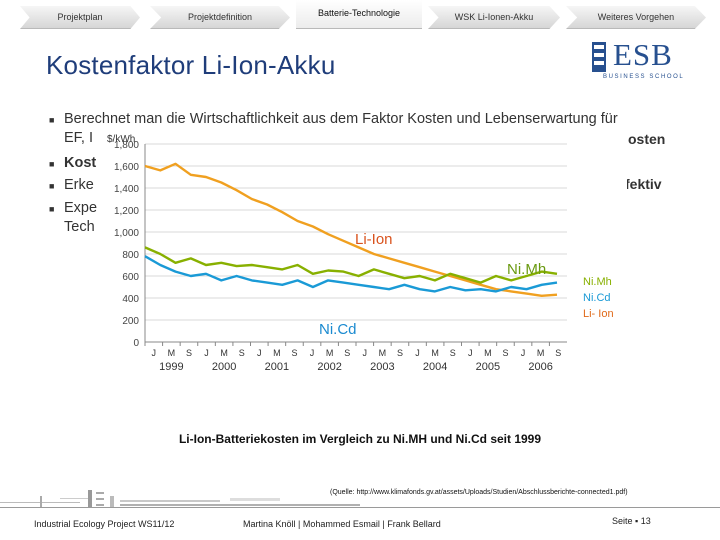 The height and width of the screenshot is (540, 720). What do you see at coordinates (126, 145) in the screenshot?
I see `y-tick-label: 1,800` at bounding box center [126, 145].